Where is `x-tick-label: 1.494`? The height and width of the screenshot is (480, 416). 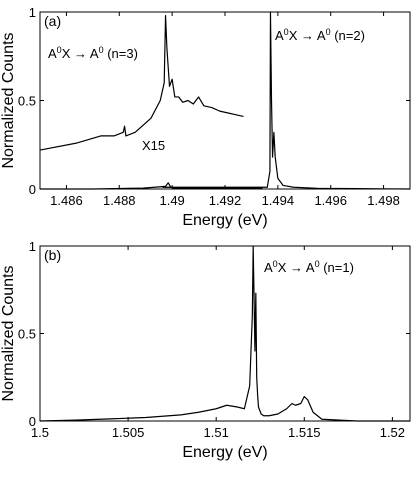
x-tick-label: 1.494 is located at coordinates (278, 200).